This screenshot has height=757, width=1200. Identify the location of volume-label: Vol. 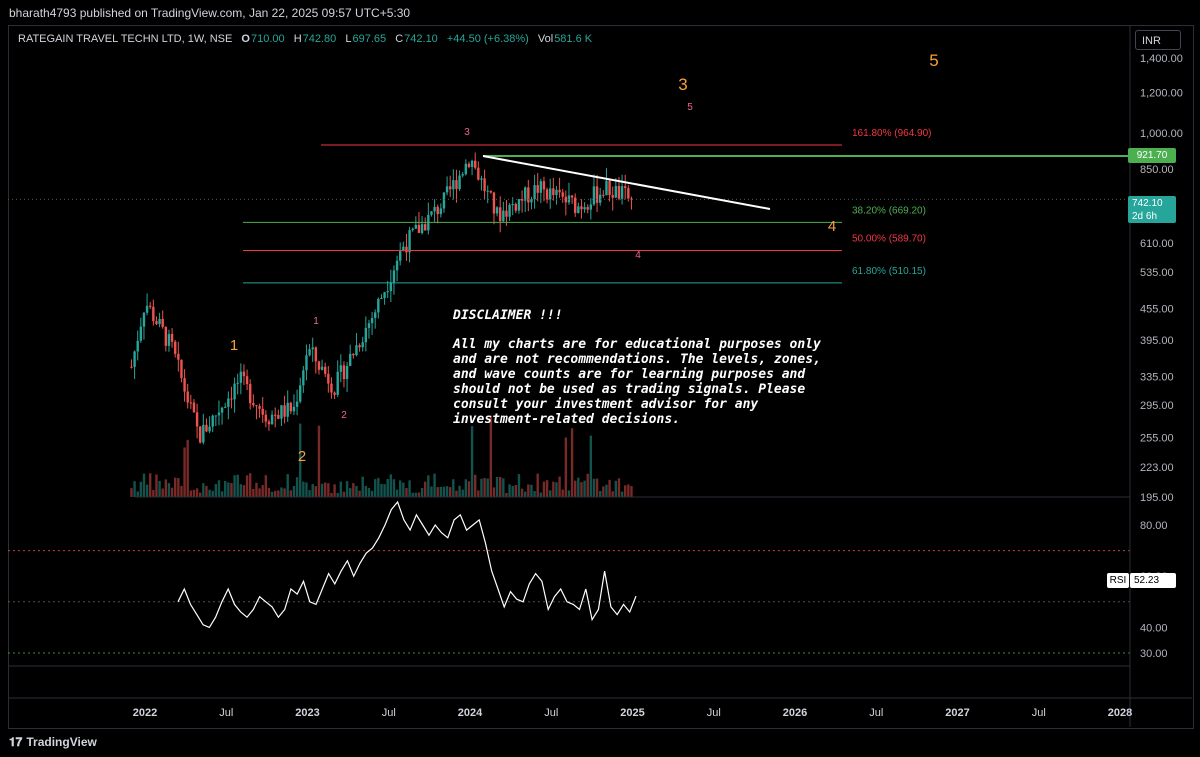
(545, 39).